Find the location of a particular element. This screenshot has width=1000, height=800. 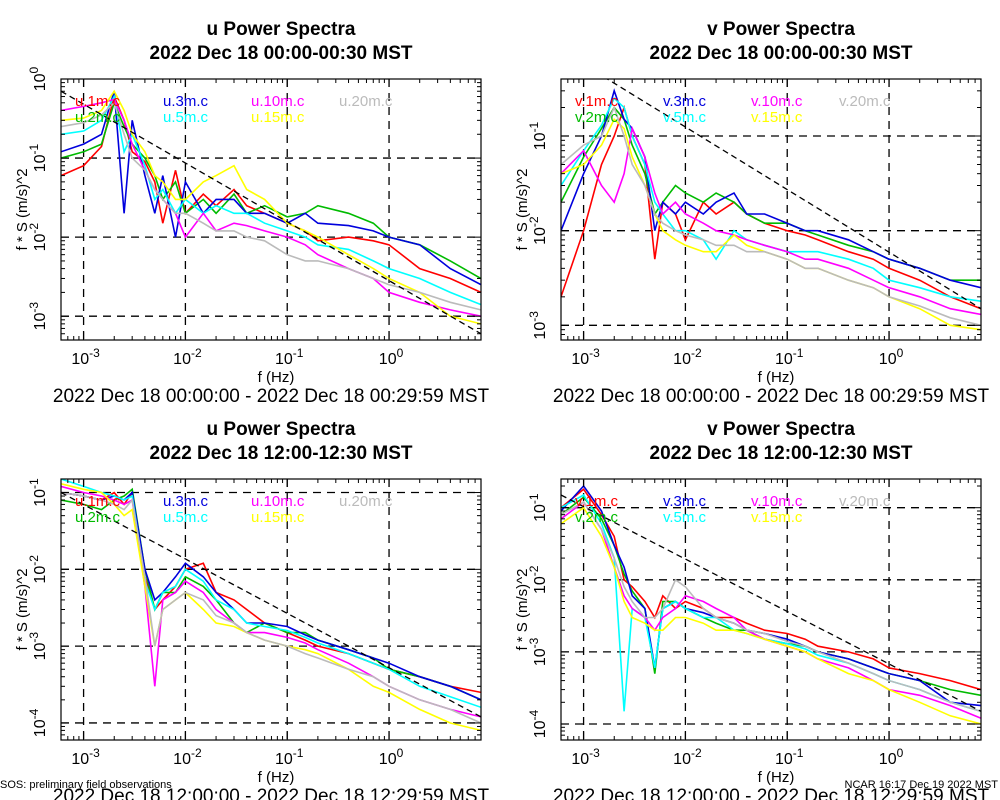

footer-left: SOS: preliminary field observations is located at coordinates (86, 785).